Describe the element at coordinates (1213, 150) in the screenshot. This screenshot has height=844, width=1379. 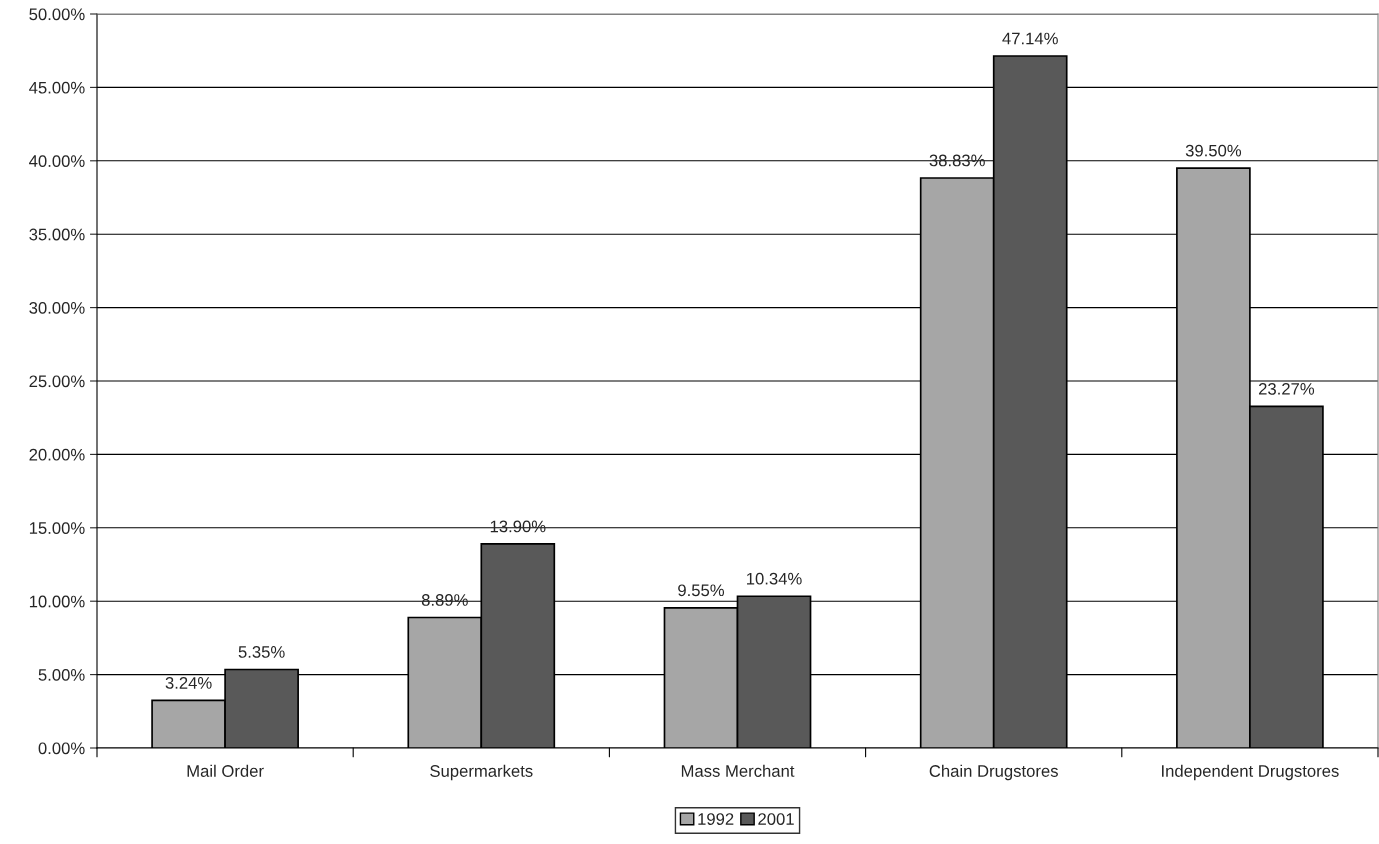
I see `data-label: 39.50%` at that location.